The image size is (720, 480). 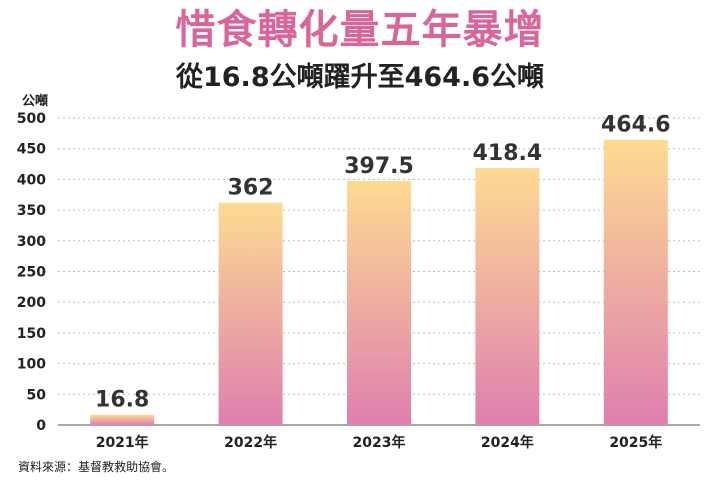 I want to click on x-tick-label: 2021年, so click(x=122, y=442).